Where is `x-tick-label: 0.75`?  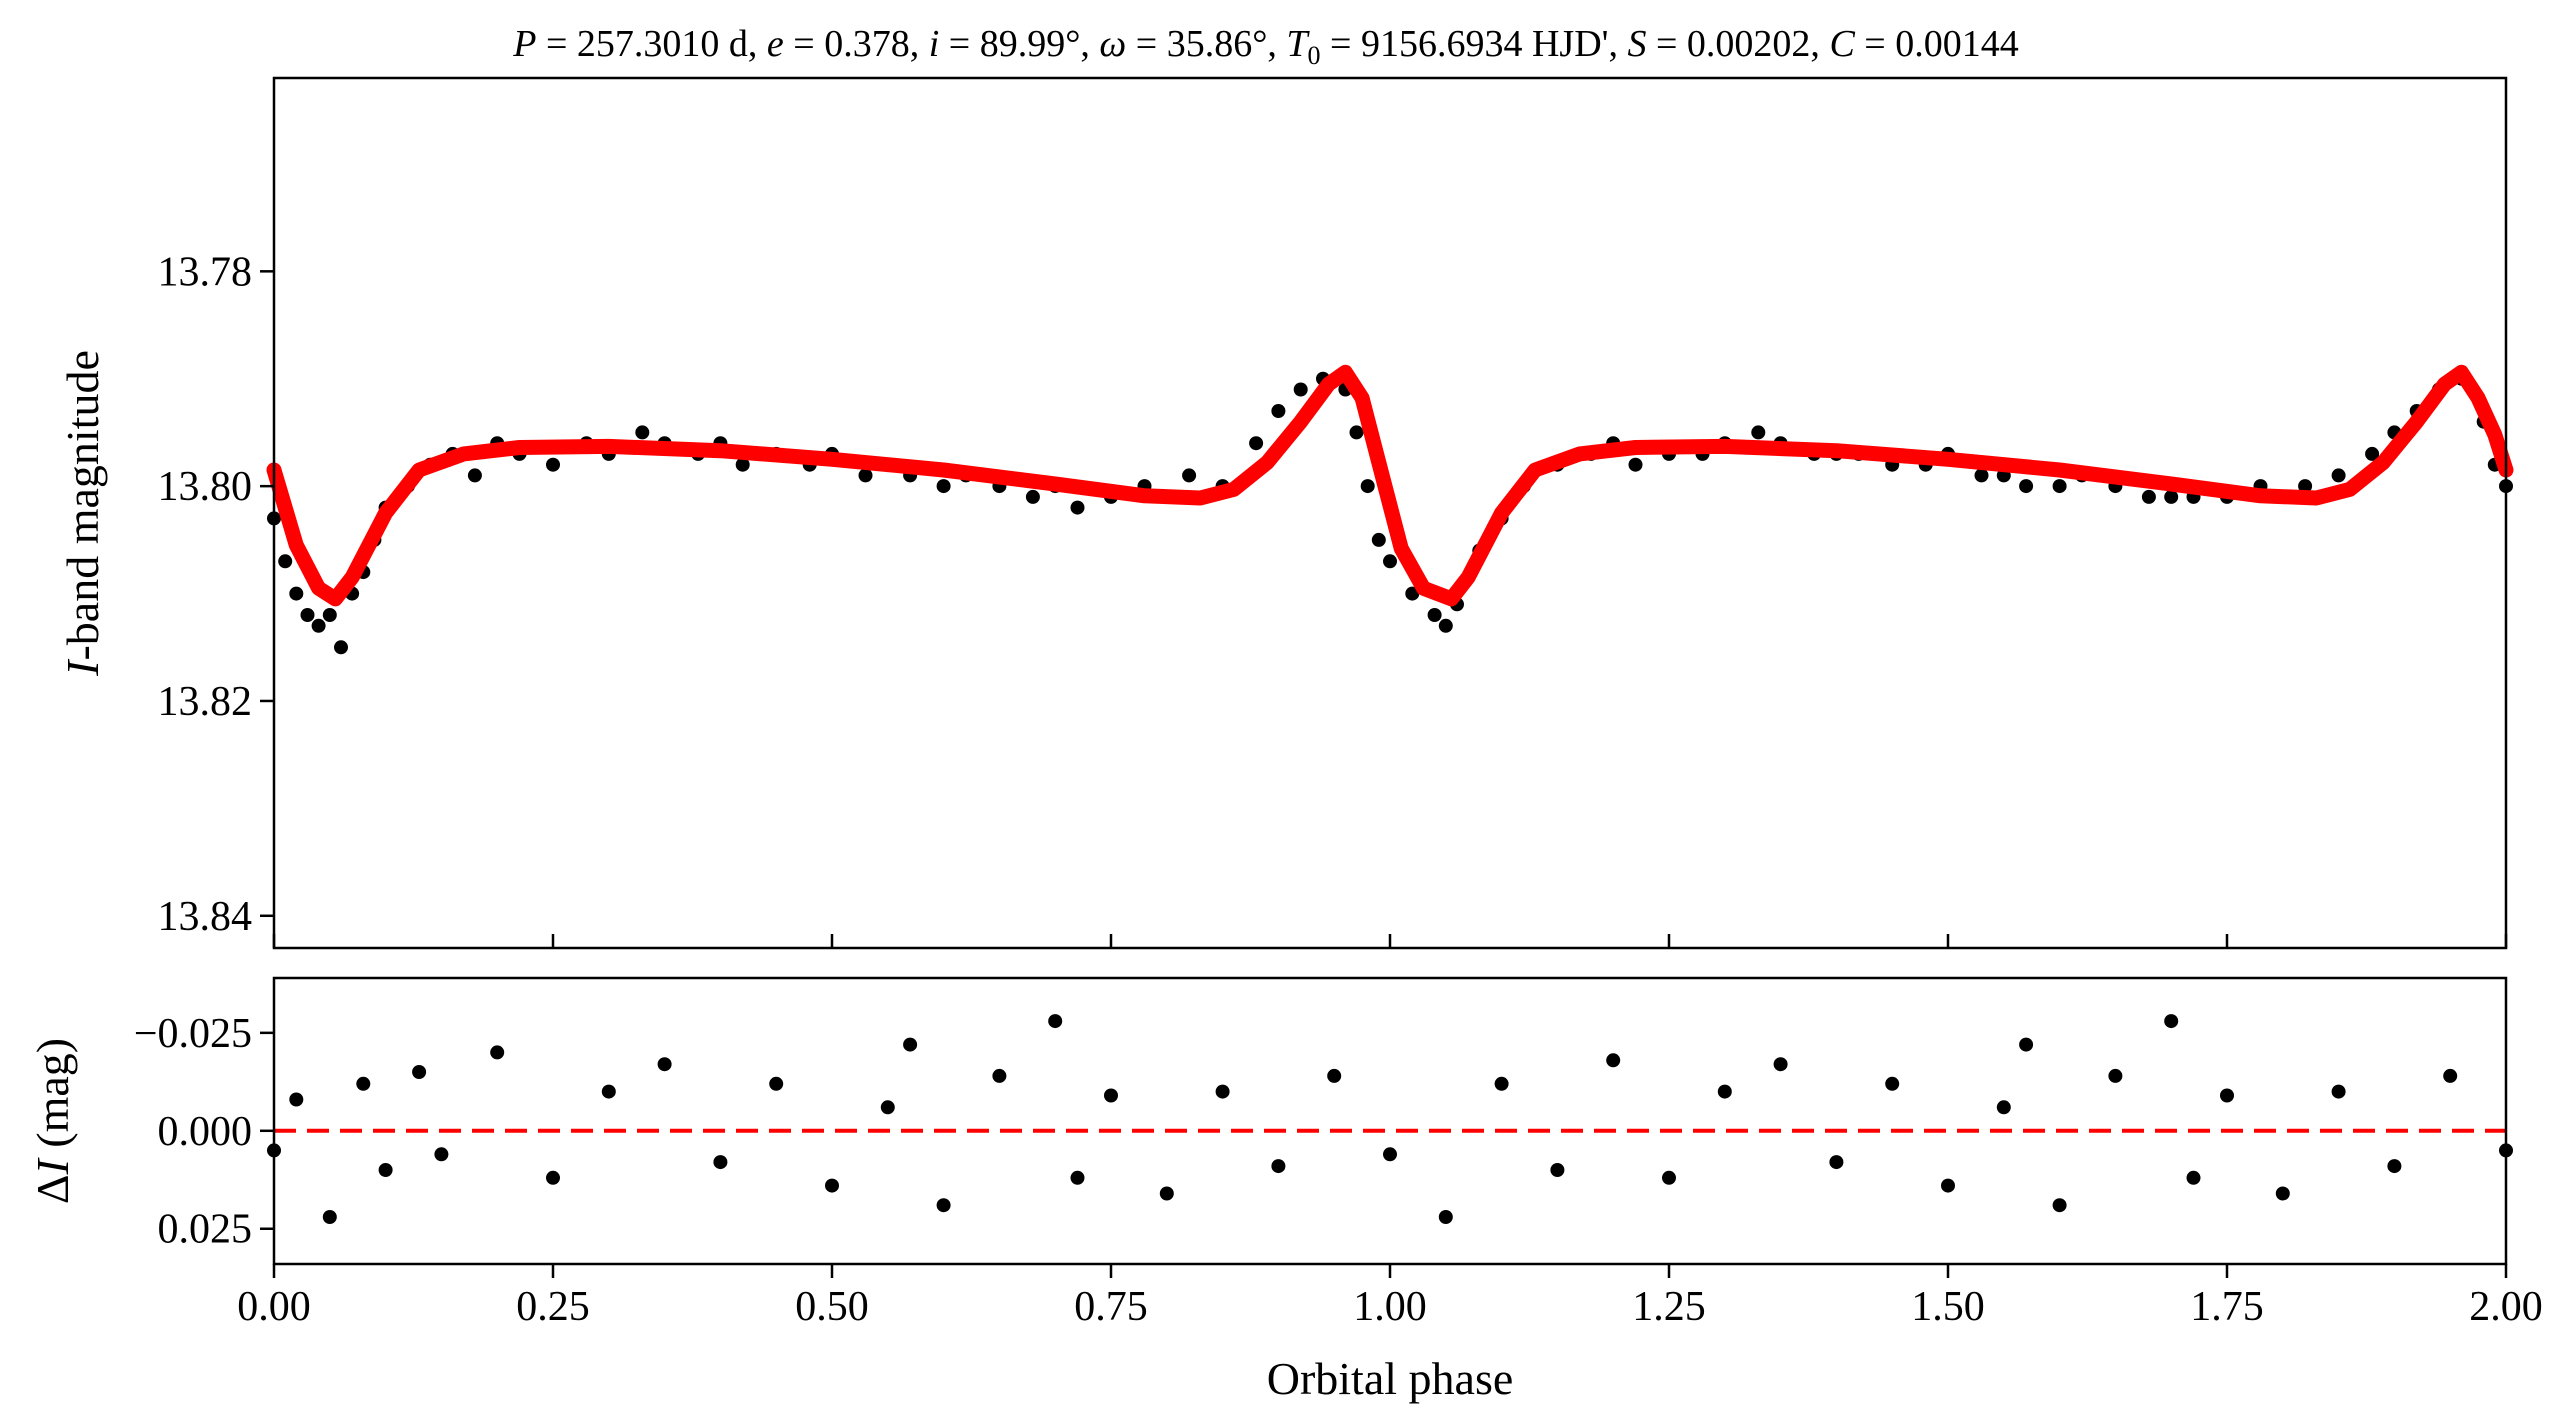
x-tick-label: 0.75 is located at coordinates (1111, 1307).